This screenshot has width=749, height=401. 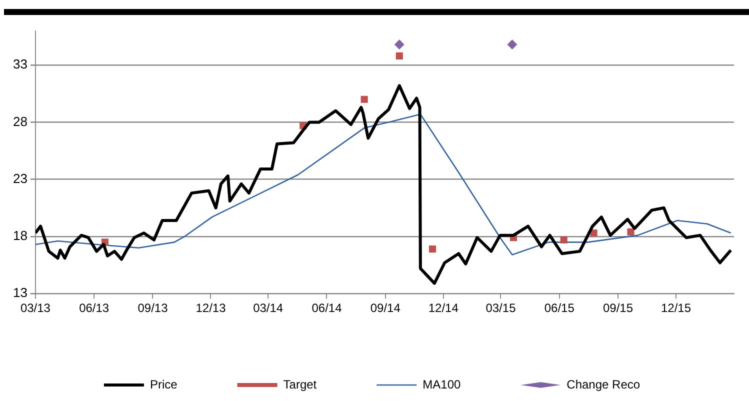 I want to click on x-tick-label: 03/15, so click(x=501, y=308).